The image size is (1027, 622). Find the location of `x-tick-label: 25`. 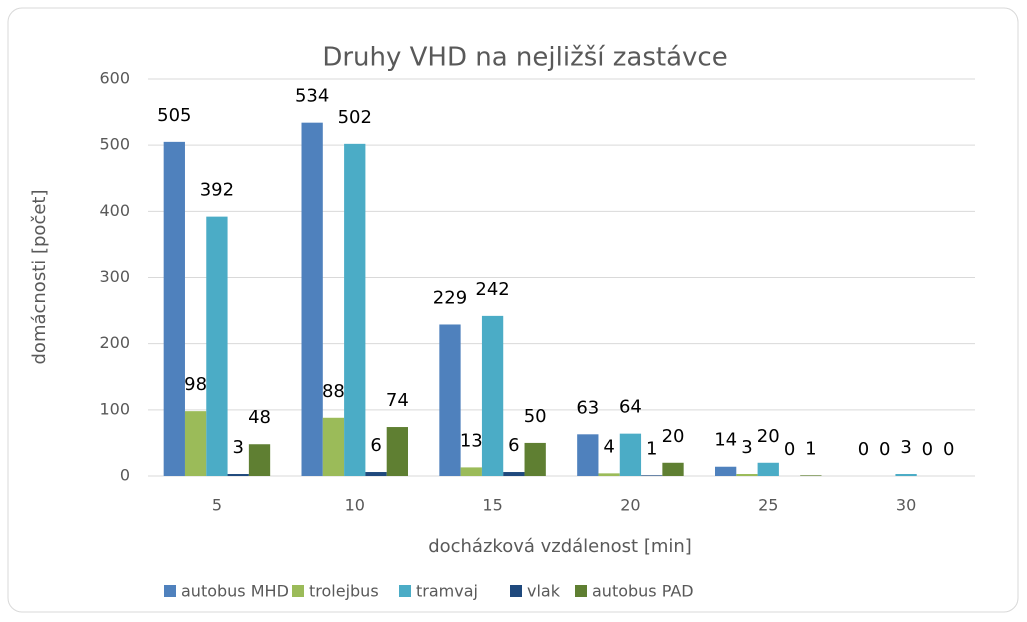

x-tick-label: 25 is located at coordinates (768, 505).